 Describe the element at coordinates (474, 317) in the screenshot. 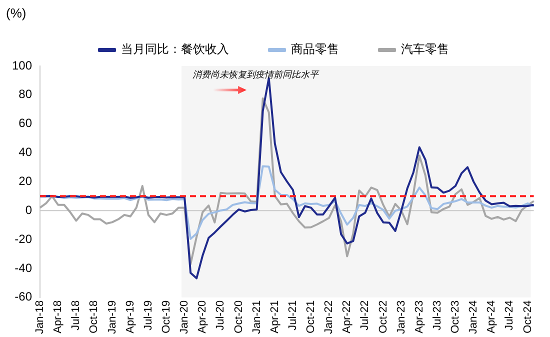

I see `x-tick-label: Jan-24` at that location.